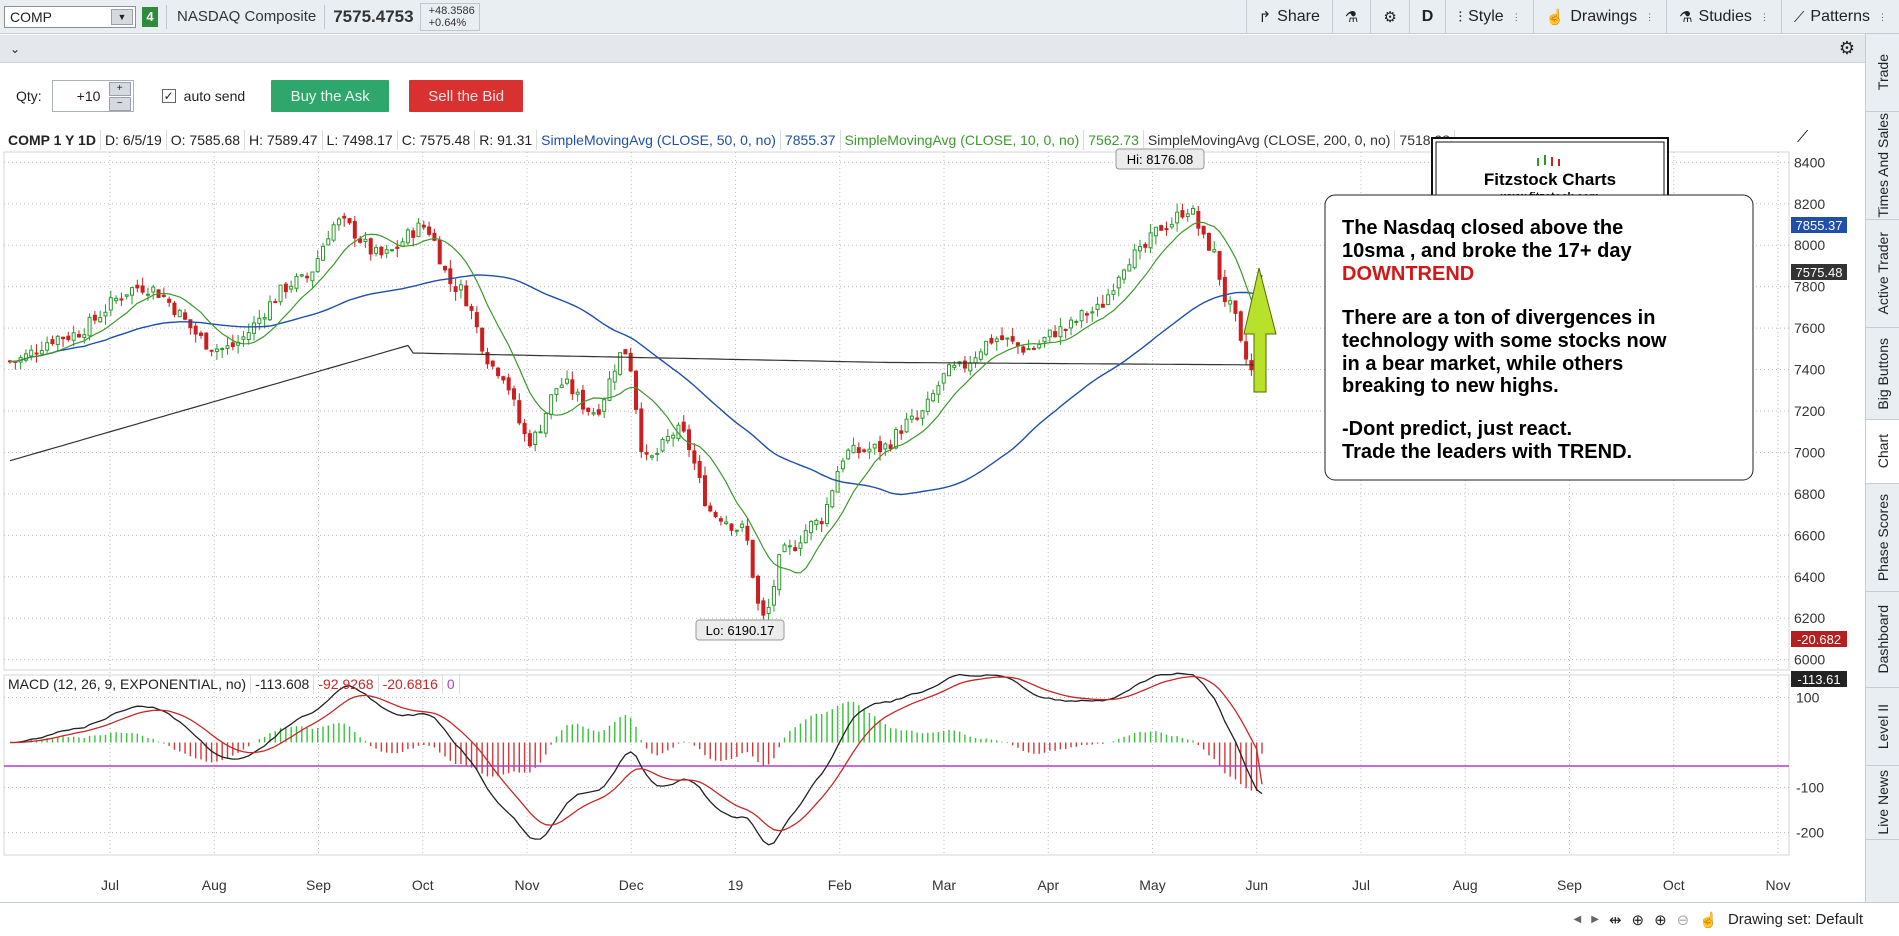 This screenshot has height=936, width=1899. What do you see at coordinates (122, 16) in the screenshot?
I see `chevron-down-icon: ▼` at bounding box center [122, 16].